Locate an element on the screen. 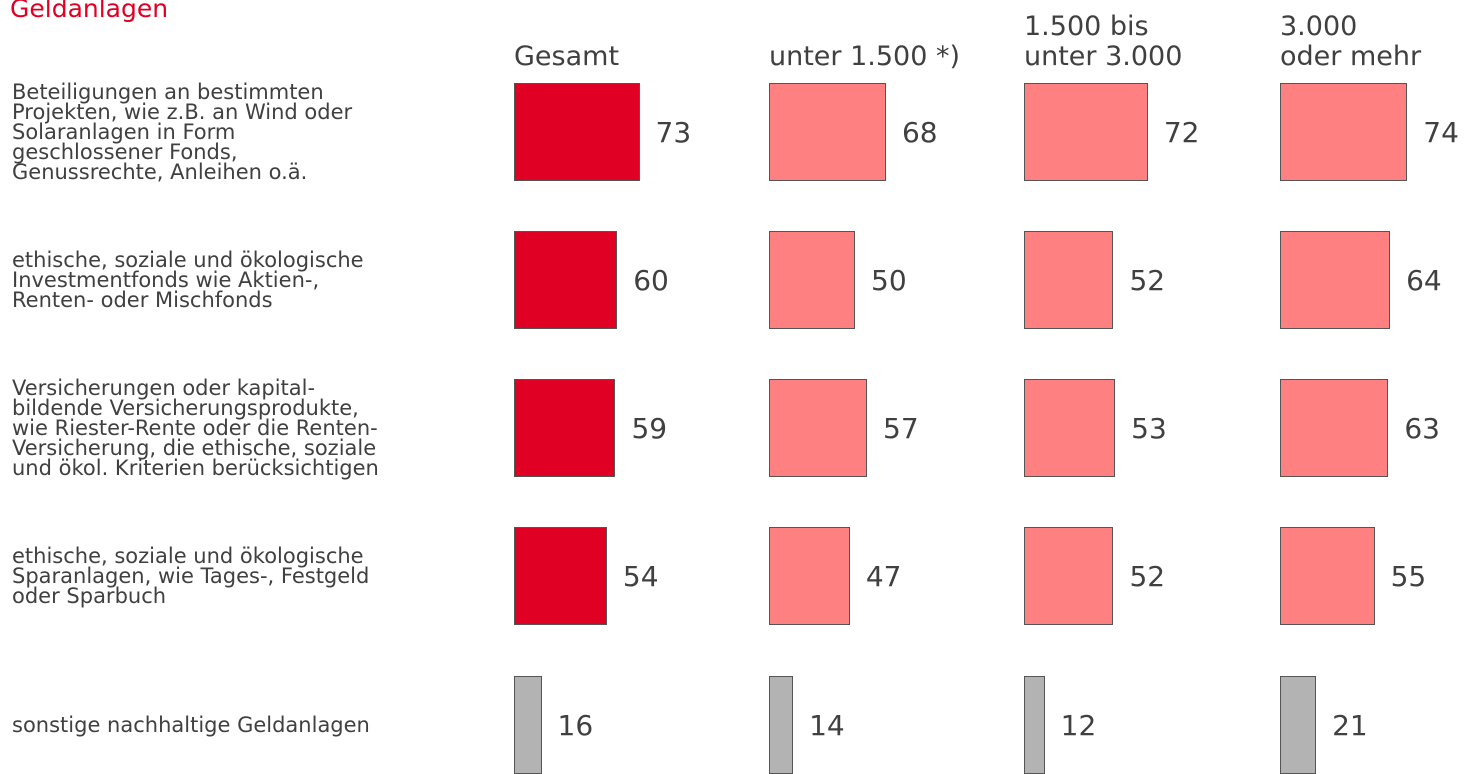  series-header: 3.000 oder mehr is located at coordinates (1351, 41).